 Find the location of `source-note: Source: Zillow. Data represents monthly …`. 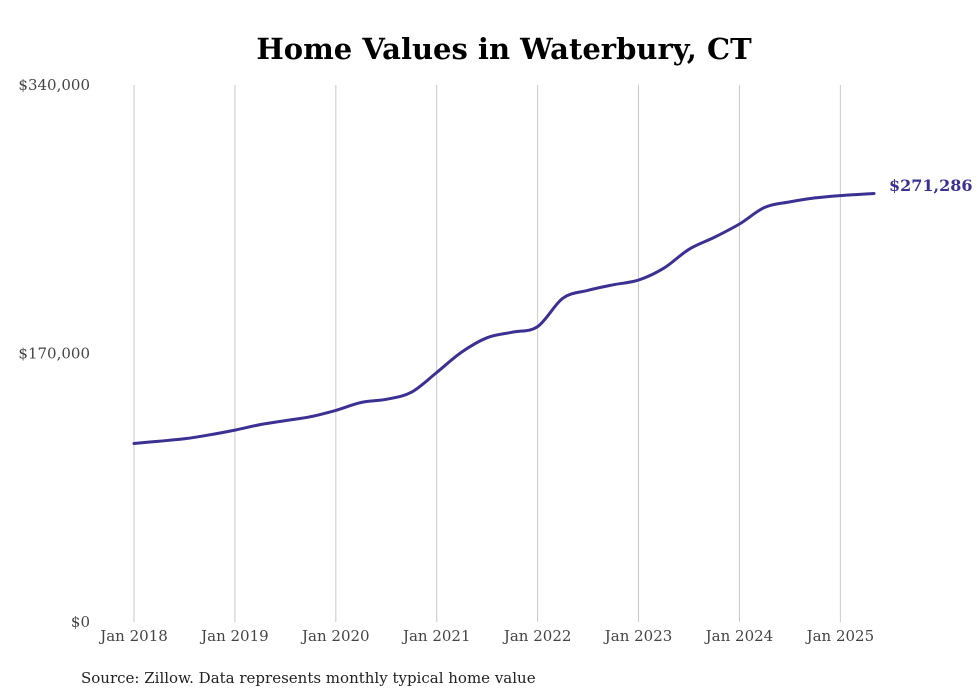

source-note: Source: Zillow. Data represents monthly … is located at coordinates (308, 678).